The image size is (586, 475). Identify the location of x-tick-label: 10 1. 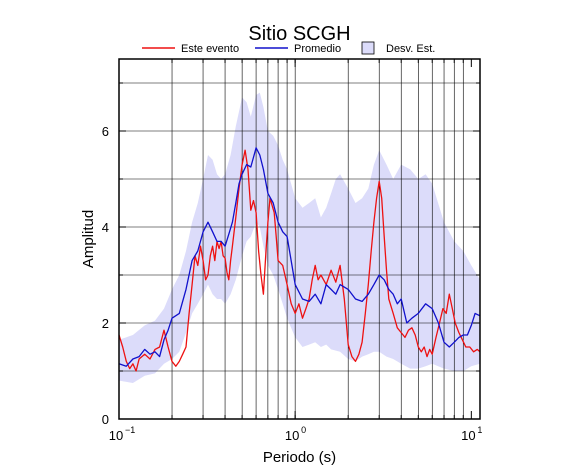
(471, 434).